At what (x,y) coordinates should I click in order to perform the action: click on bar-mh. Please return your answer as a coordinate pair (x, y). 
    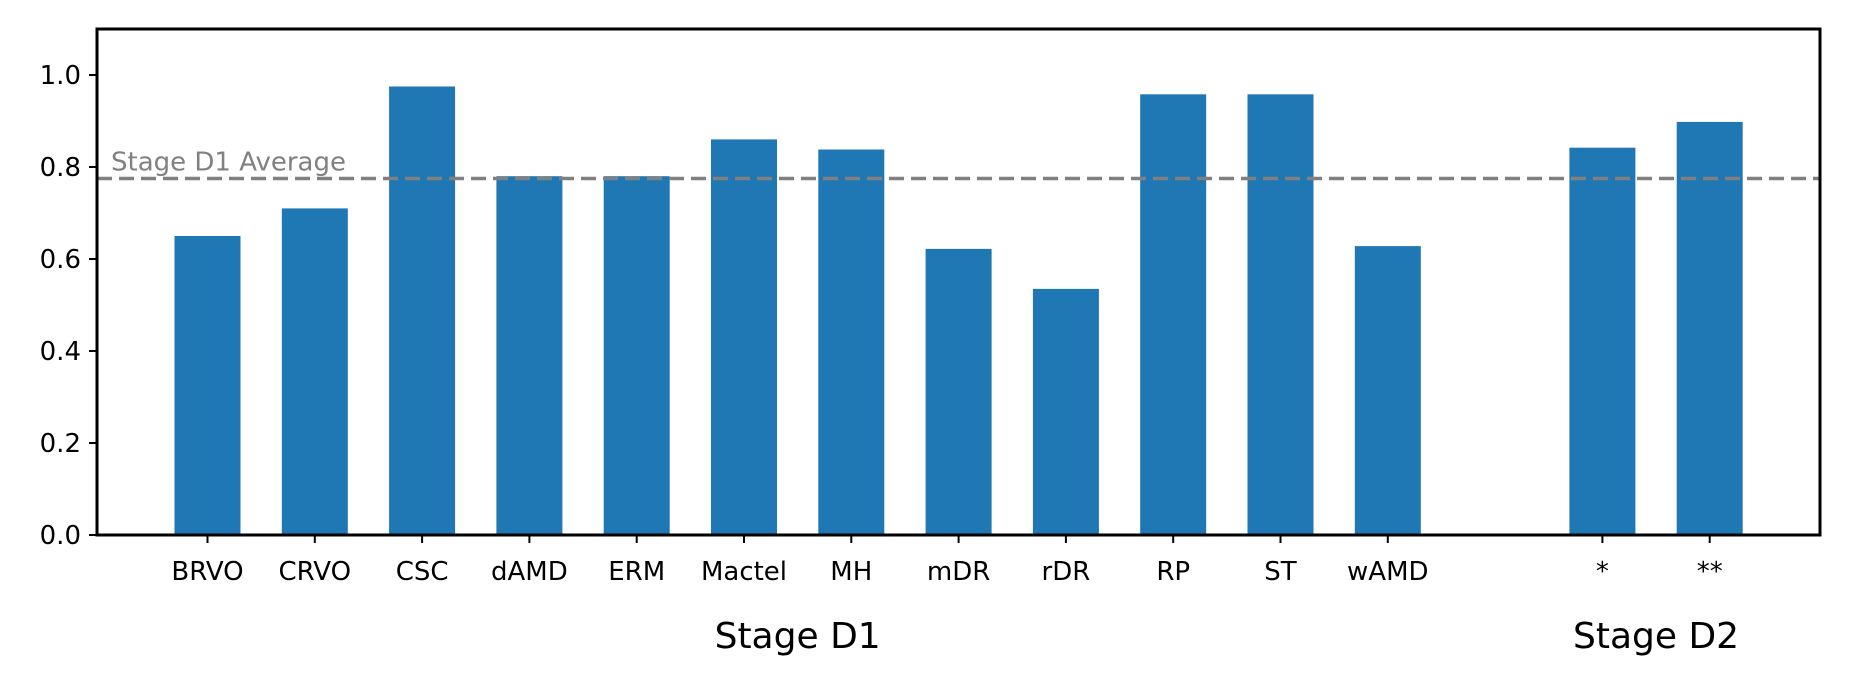
    Looking at the image, I should click on (851, 342).